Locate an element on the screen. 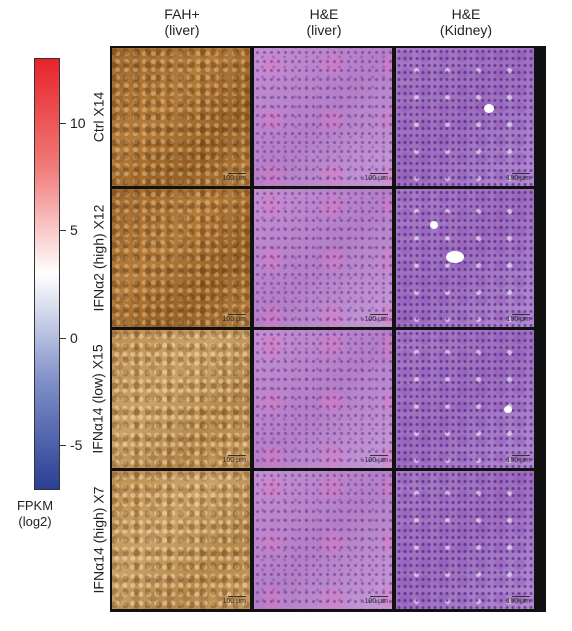 The width and height of the screenshot is (572, 631). col-header-fah-liver: FAH+ (liver) is located at coordinates (182, 22).